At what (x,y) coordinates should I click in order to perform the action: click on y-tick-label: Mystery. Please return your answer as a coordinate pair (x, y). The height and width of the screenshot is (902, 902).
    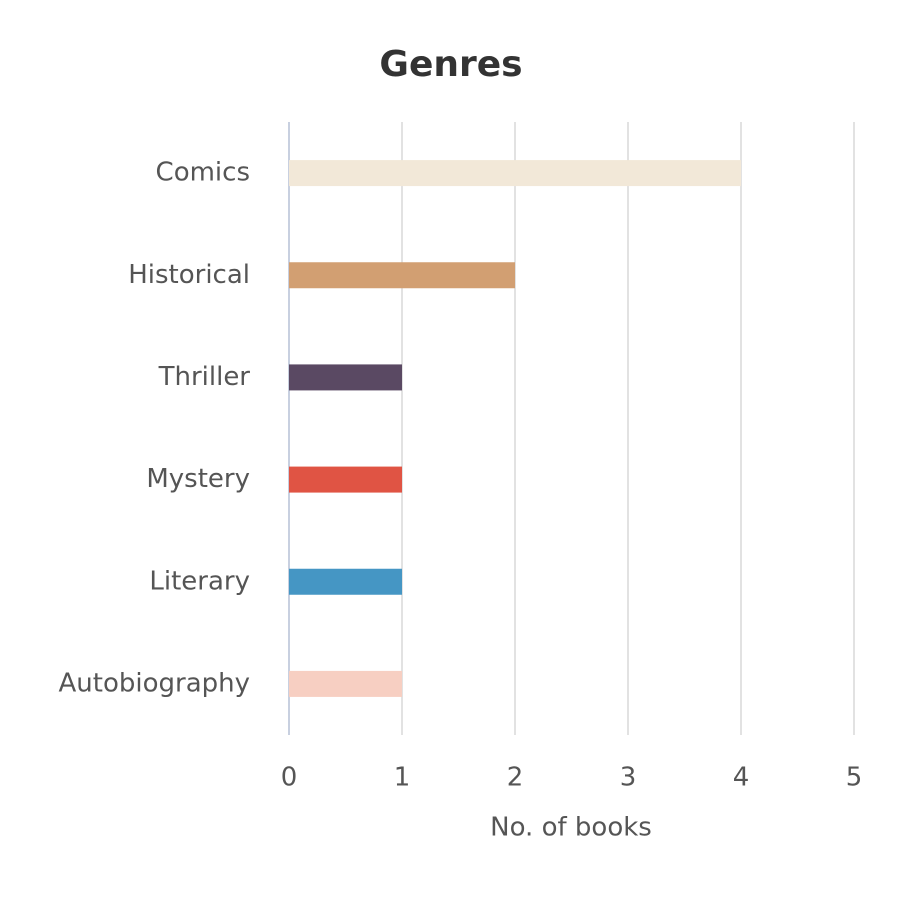
    Looking at the image, I should click on (198, 479).